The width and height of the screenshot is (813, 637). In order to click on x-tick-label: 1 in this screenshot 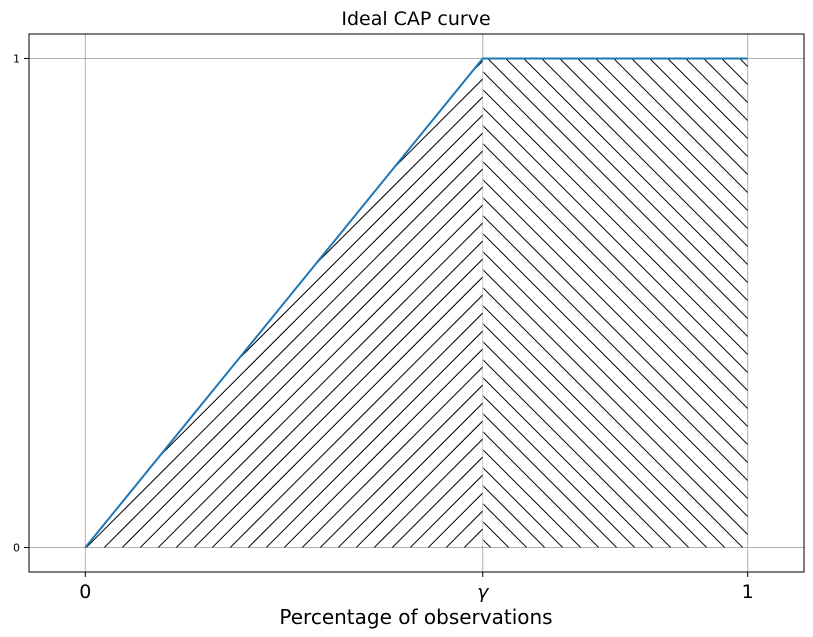, I will do `click(748, 592)`.